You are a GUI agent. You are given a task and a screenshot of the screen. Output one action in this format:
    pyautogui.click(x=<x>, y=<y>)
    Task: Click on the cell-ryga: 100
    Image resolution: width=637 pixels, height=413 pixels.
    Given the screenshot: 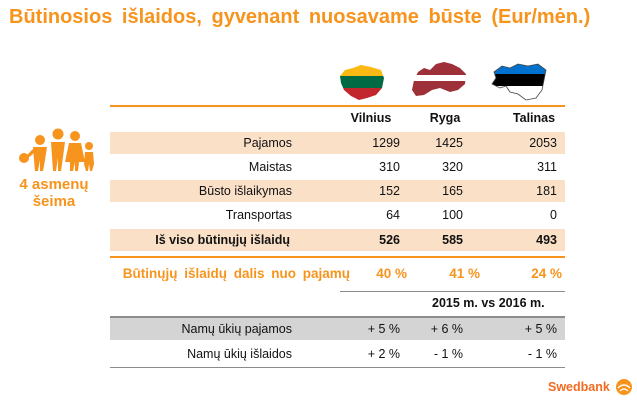 What is the action you would take?
    pyautogui.click(x=452, y=215)
    